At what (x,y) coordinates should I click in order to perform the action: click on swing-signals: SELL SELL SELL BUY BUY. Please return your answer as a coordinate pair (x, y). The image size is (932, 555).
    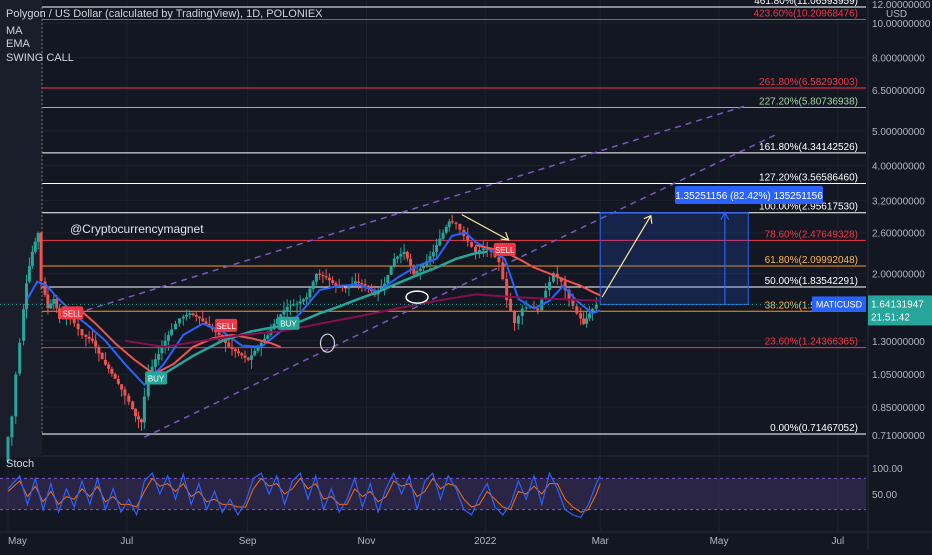
    Looking at the image, I should click on (288, 313).